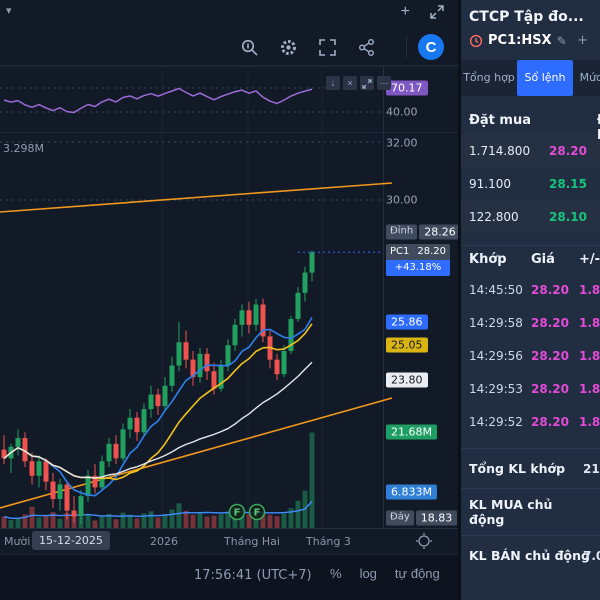  I want to click on change-percent: +43.18%, so click(418, 268).